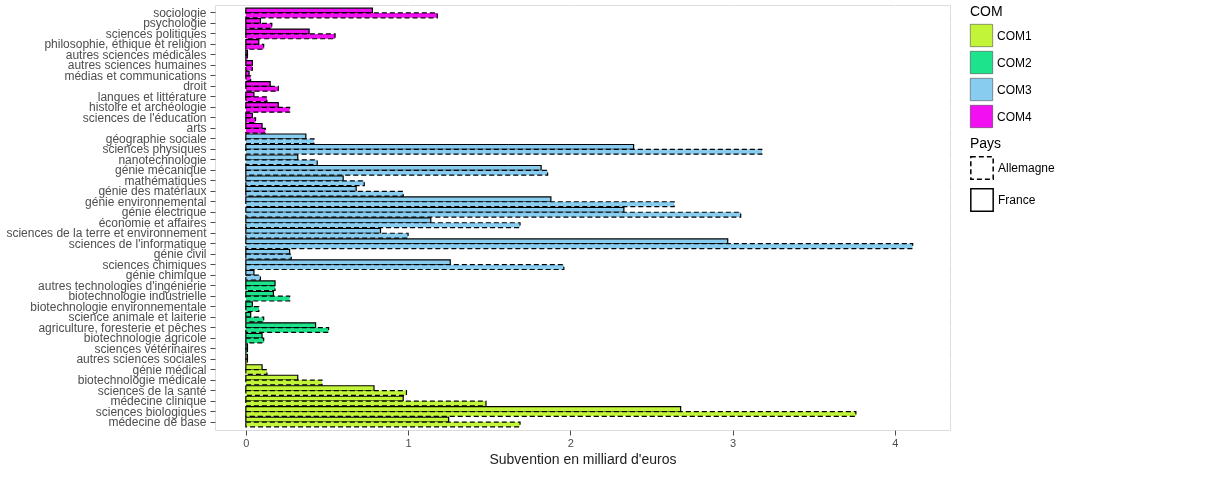 The width and height of the screenshot is (1208, 488). Describe the element at coordinates (180, 12) in the screenshot. I see `y-tick-label: sociologie` at that location.